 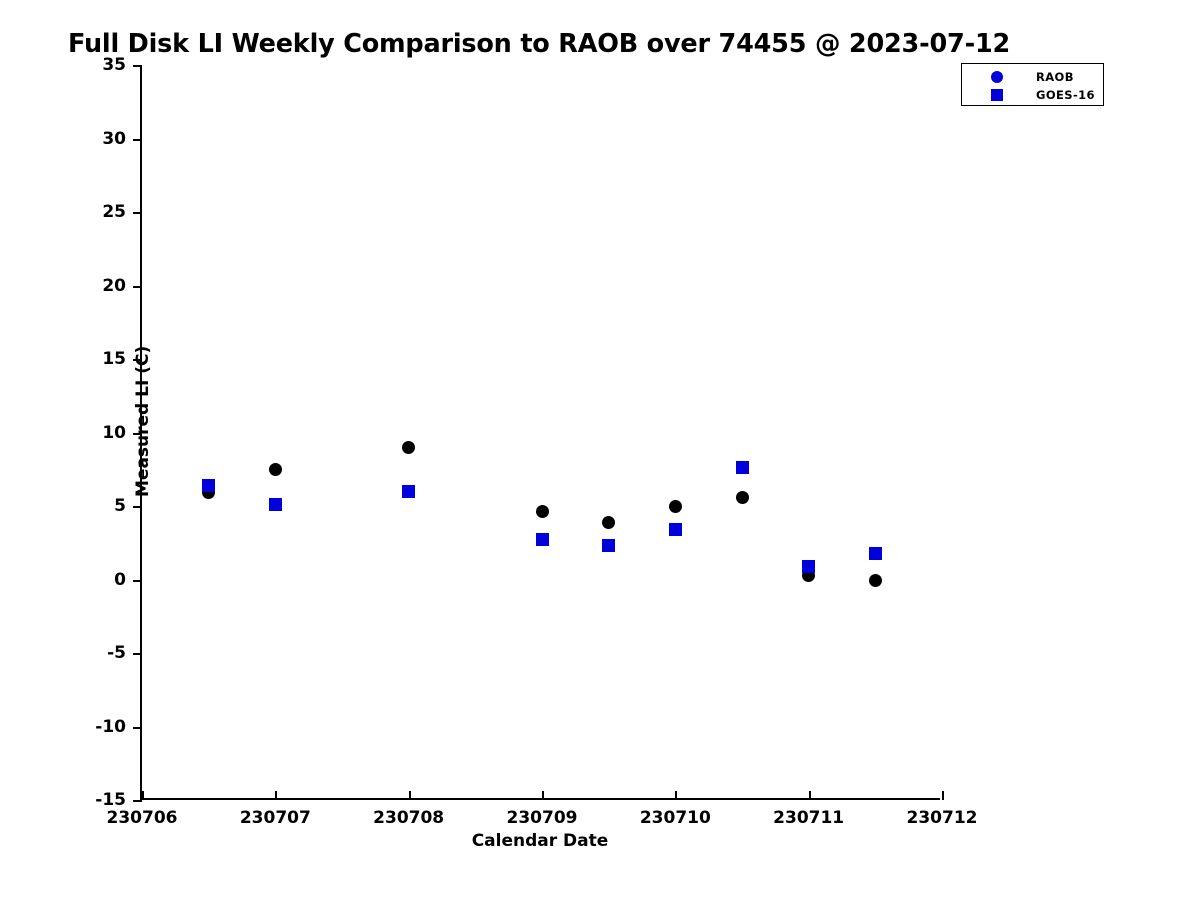 What do you see at coordinates (409, 818) in the screenshot?
I see `x-axis-tick-label: 230708` at bounding box center [409, 818].